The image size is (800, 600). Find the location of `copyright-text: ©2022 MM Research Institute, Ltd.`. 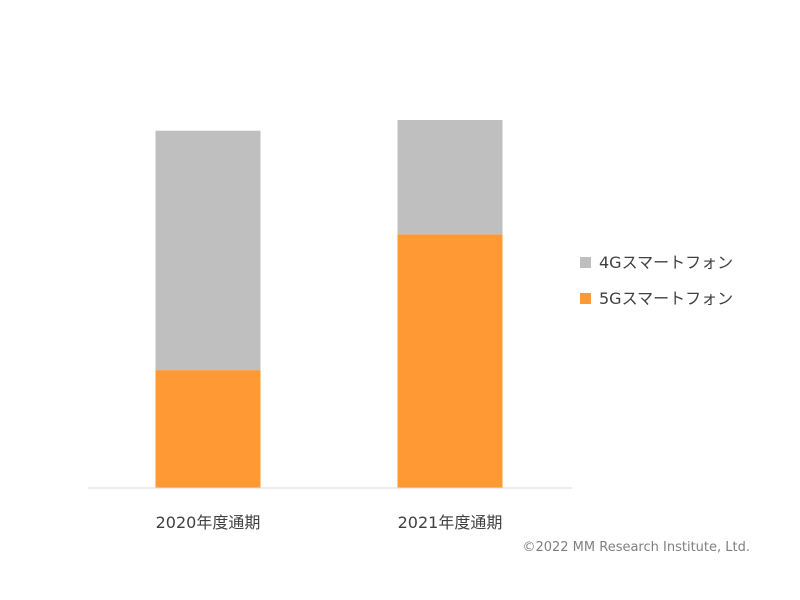

copyright-text: ©2022 MM Research Institute, Ltd. is located at coordinates (636, 547).